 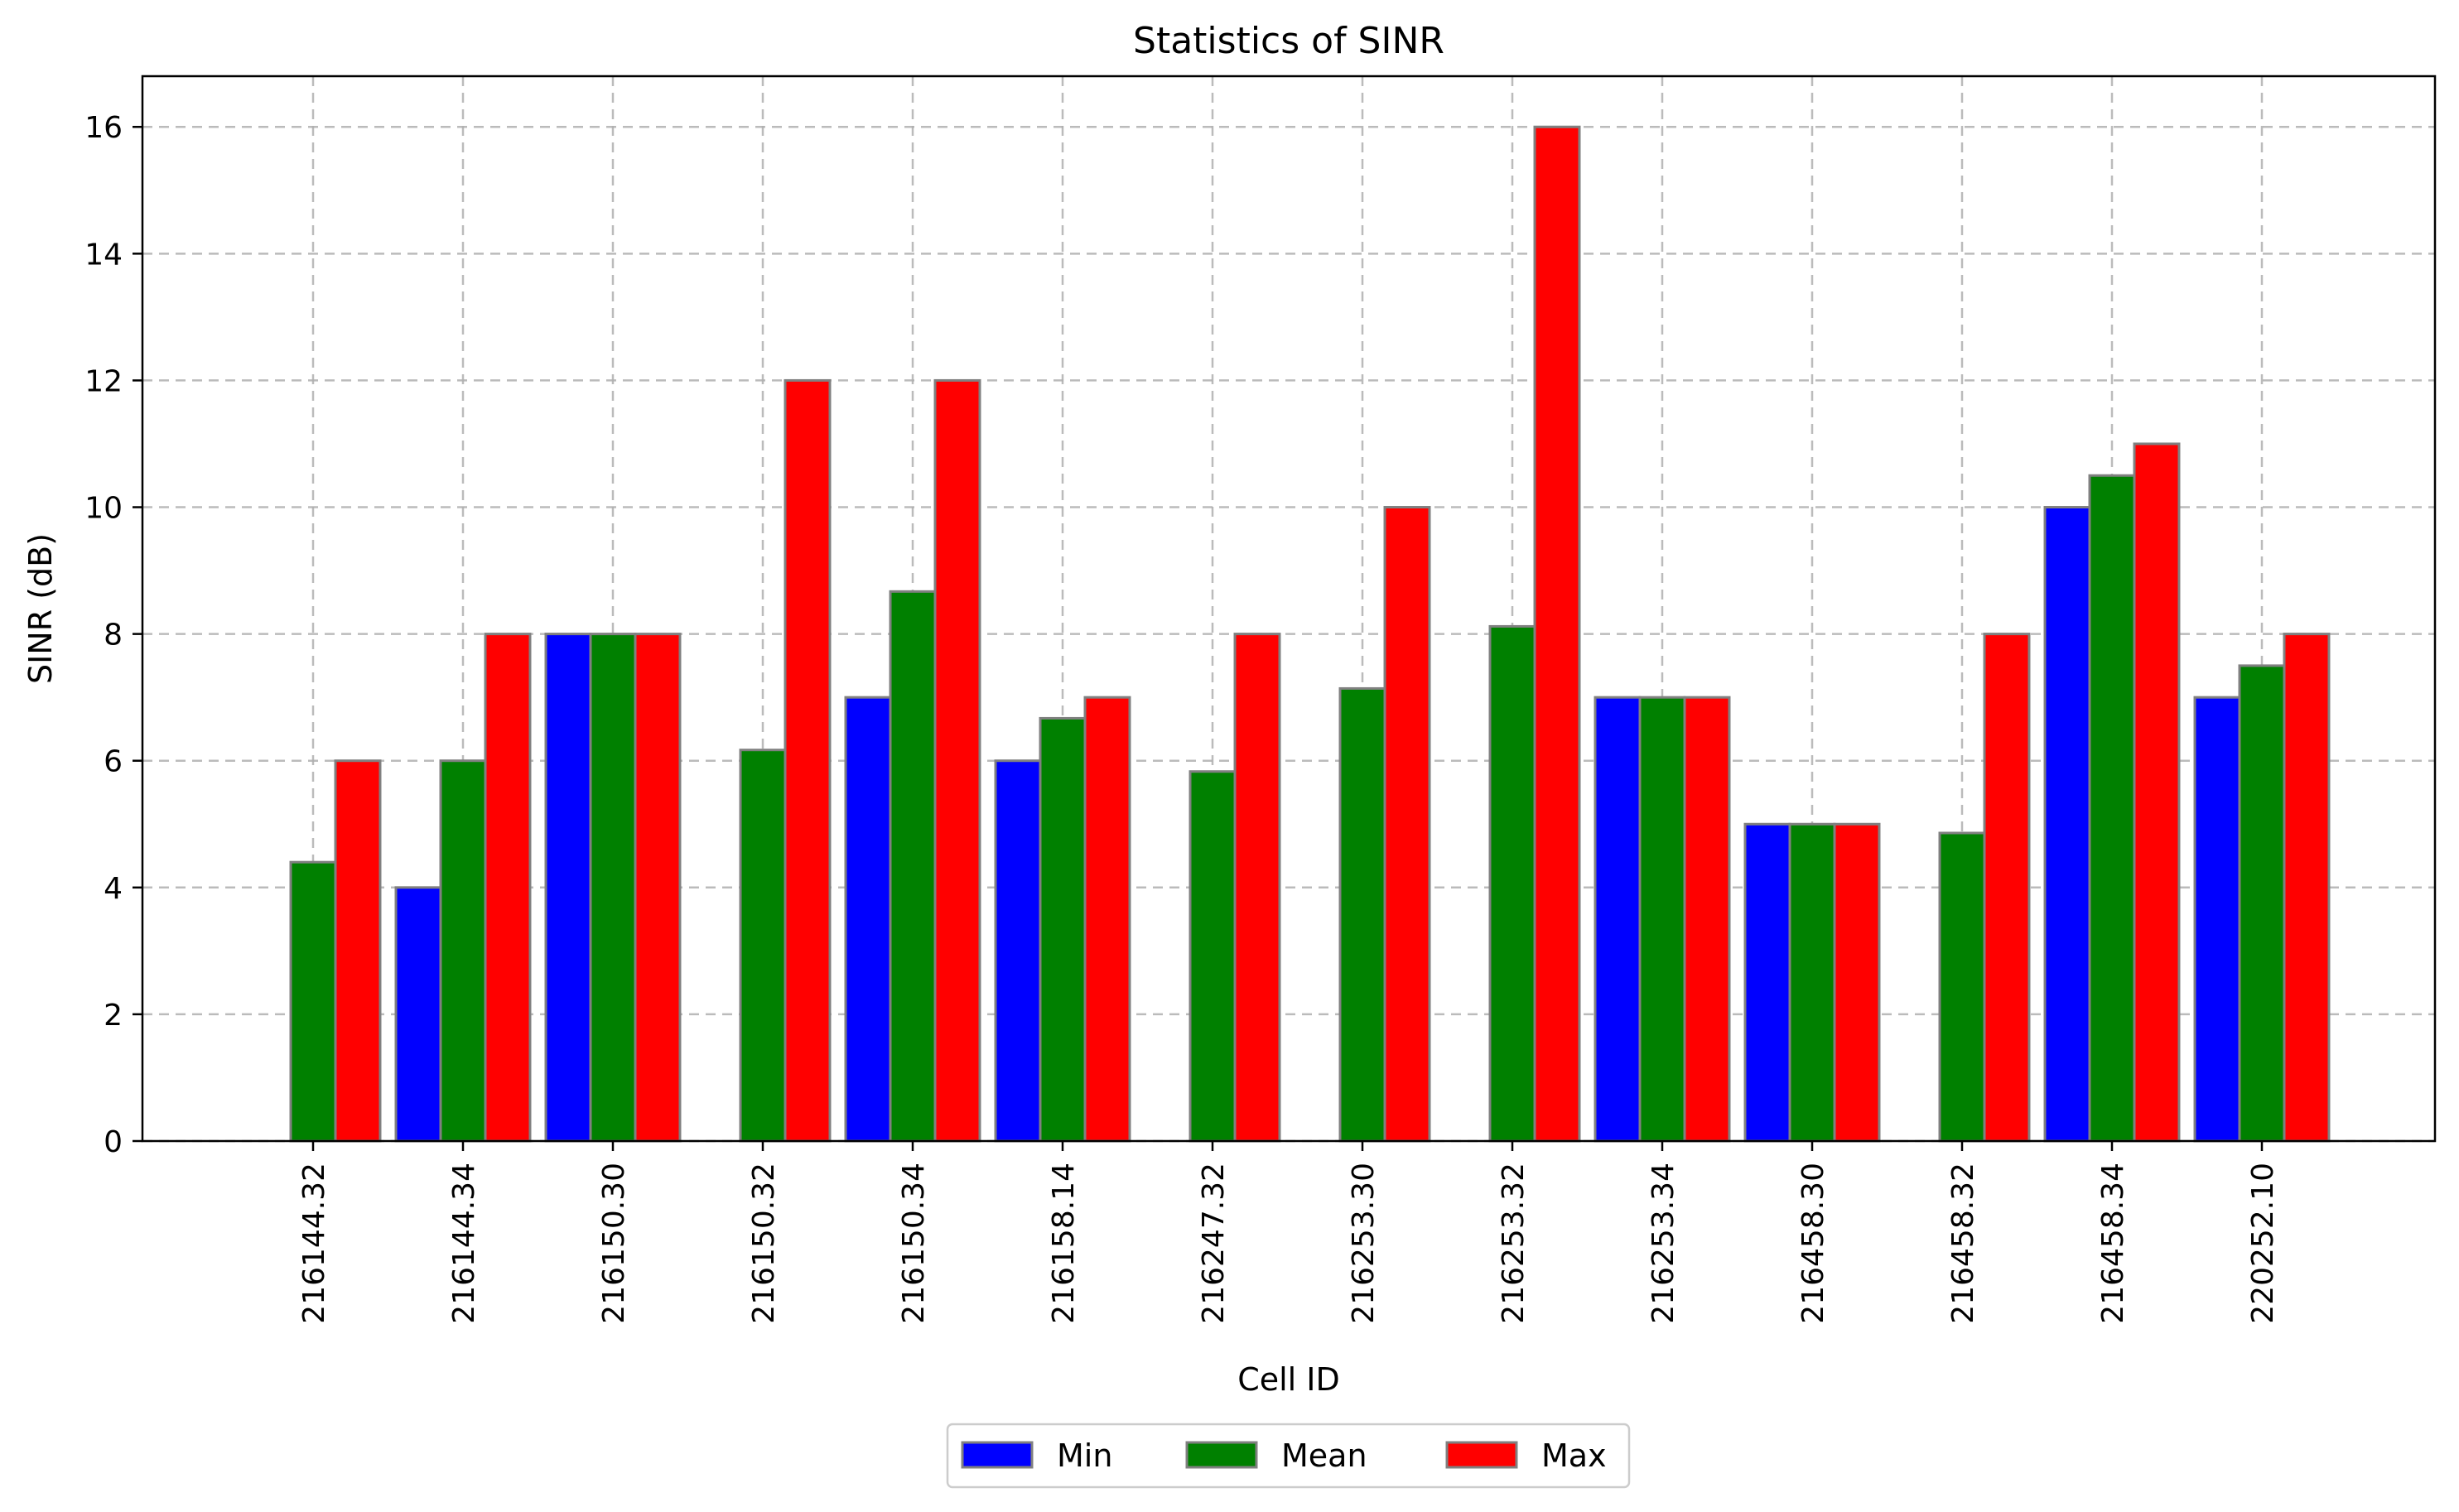 What do you see at coordinates (2113, 1243) in the screenshot?
I see `x-tick-label: 216458.34` at bounding box center [2113, 1243].